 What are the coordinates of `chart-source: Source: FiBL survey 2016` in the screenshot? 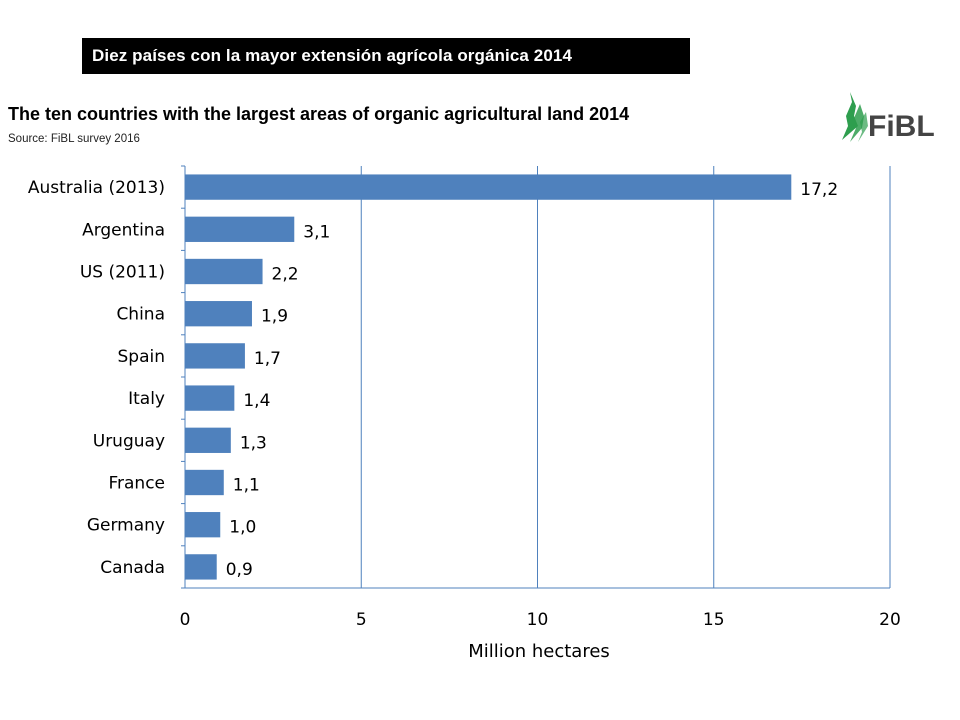 It's located at (74, 139).